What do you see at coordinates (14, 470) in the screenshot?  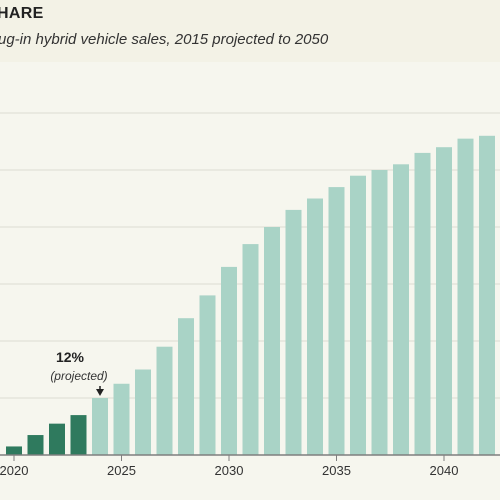 I see `x-tick-label: 2020` at bounding box center [14, 470].